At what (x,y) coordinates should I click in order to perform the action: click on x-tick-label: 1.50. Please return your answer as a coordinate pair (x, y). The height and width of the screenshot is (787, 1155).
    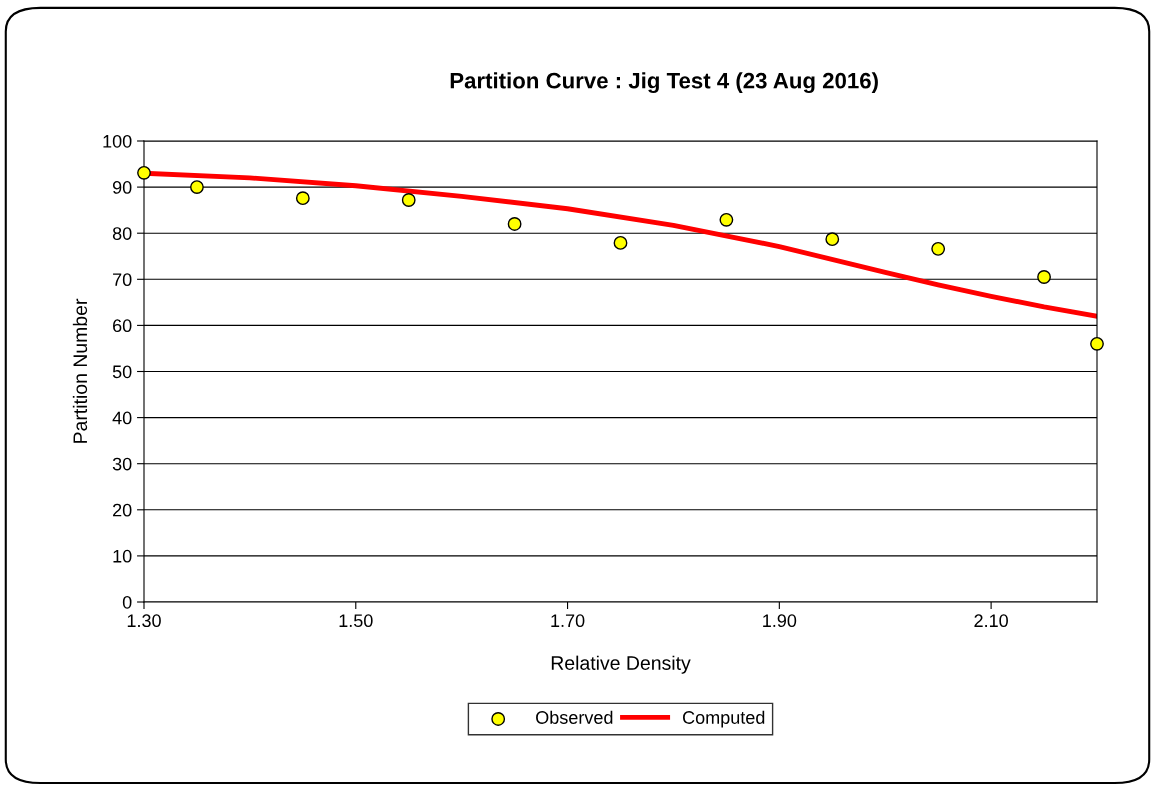
    Looking at the image, I should click on (356, 621).